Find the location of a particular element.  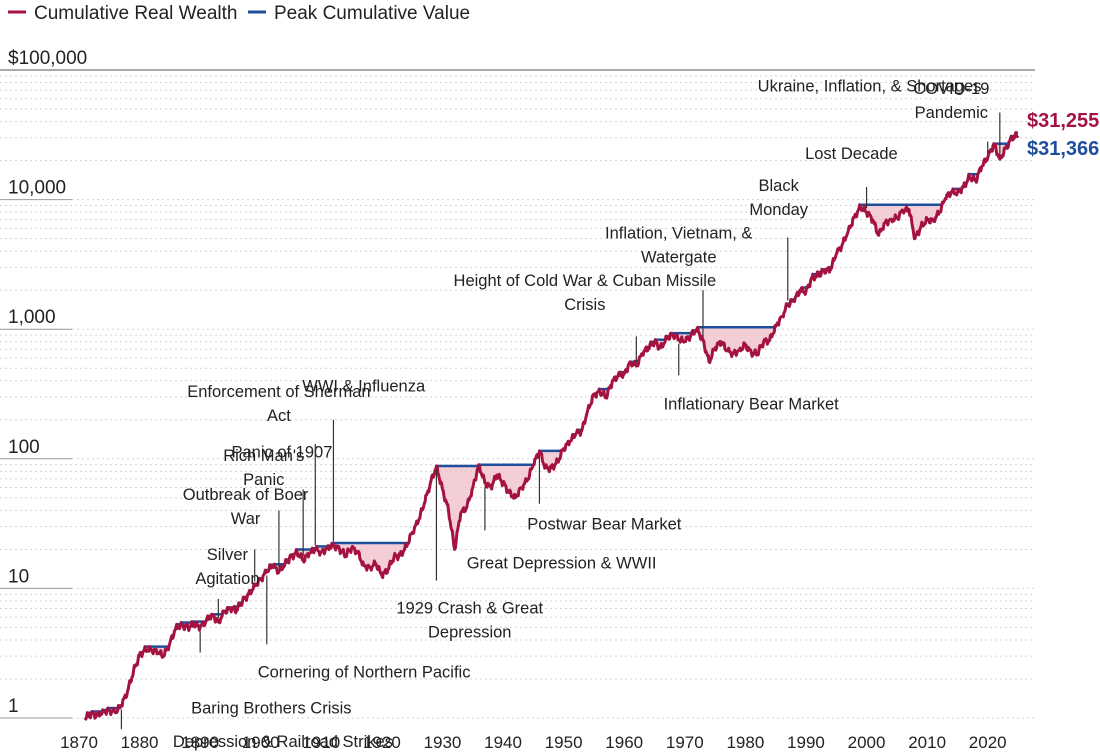

annotation: Silver Agitation is located at coordinates (227, 582).